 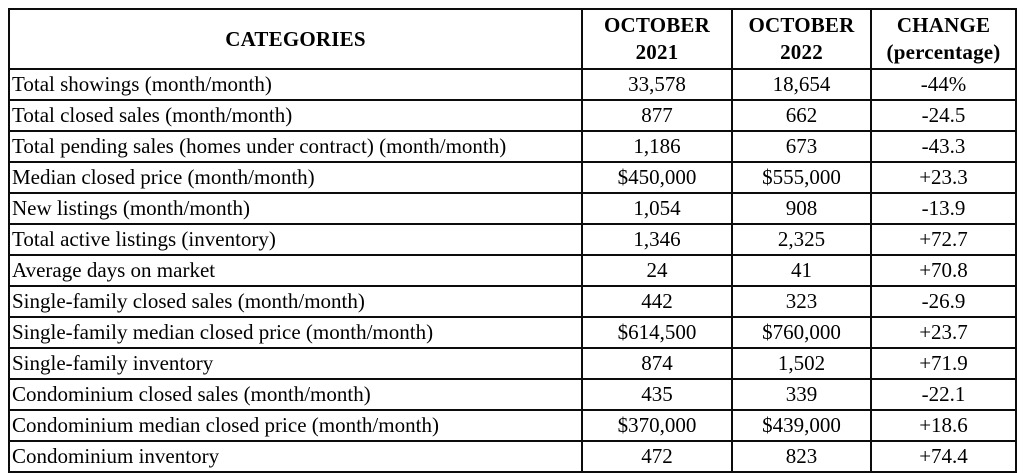 I want to click on row-change-value: -44%, so click(x=943, y=84).